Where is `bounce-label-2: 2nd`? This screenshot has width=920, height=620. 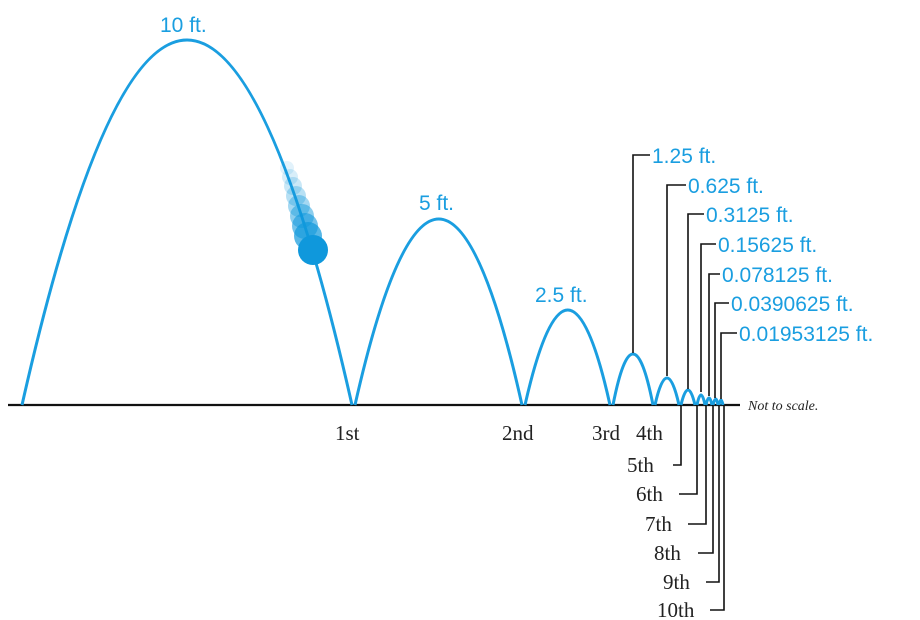 bounce-label-2: 2nd is located at coordinates (518, 433).